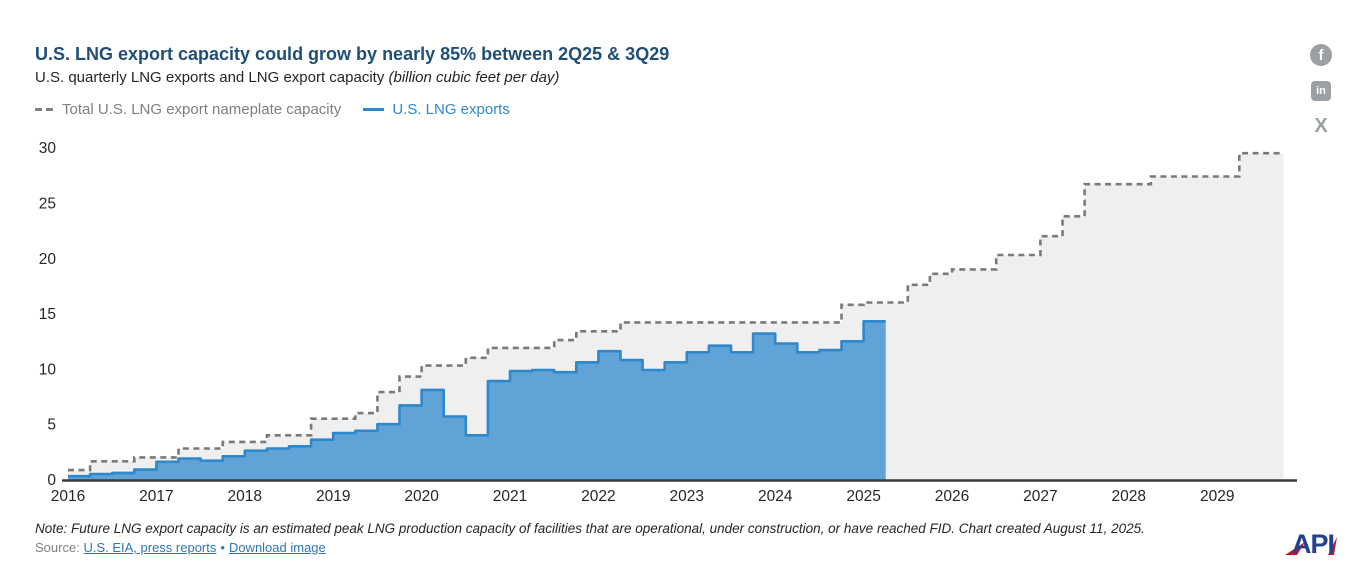 The image size is (1348, 569). I want to click on exports-line-swatch, so click(374, 109).